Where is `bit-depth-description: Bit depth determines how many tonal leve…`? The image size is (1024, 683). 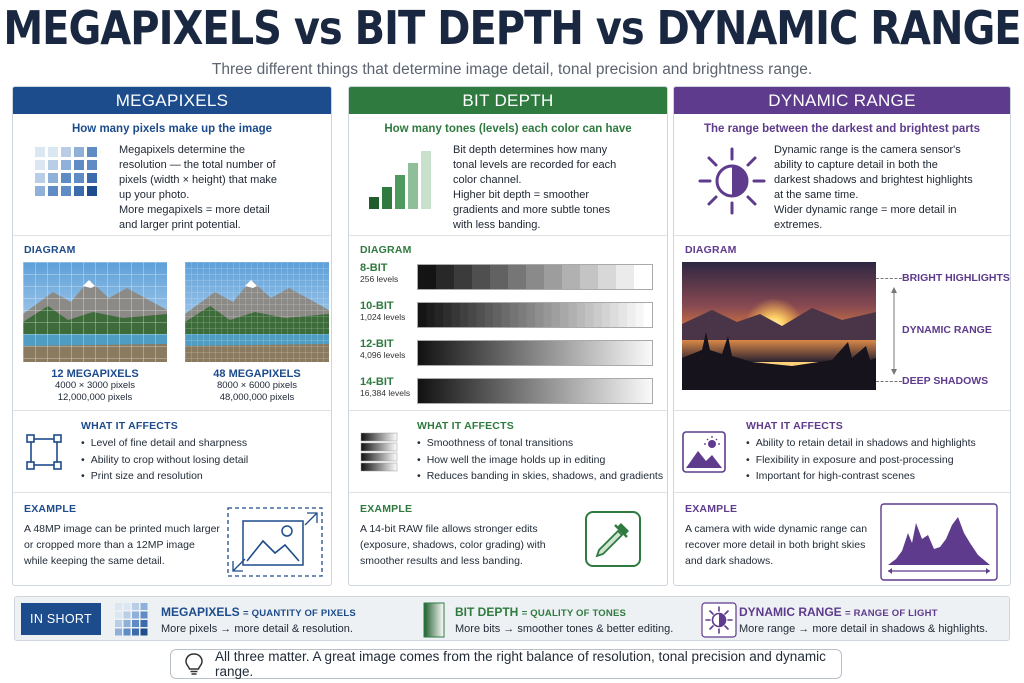 bit-depth-description: Bit depth determines how many tonal leve… is located at coordinates (541, 188).